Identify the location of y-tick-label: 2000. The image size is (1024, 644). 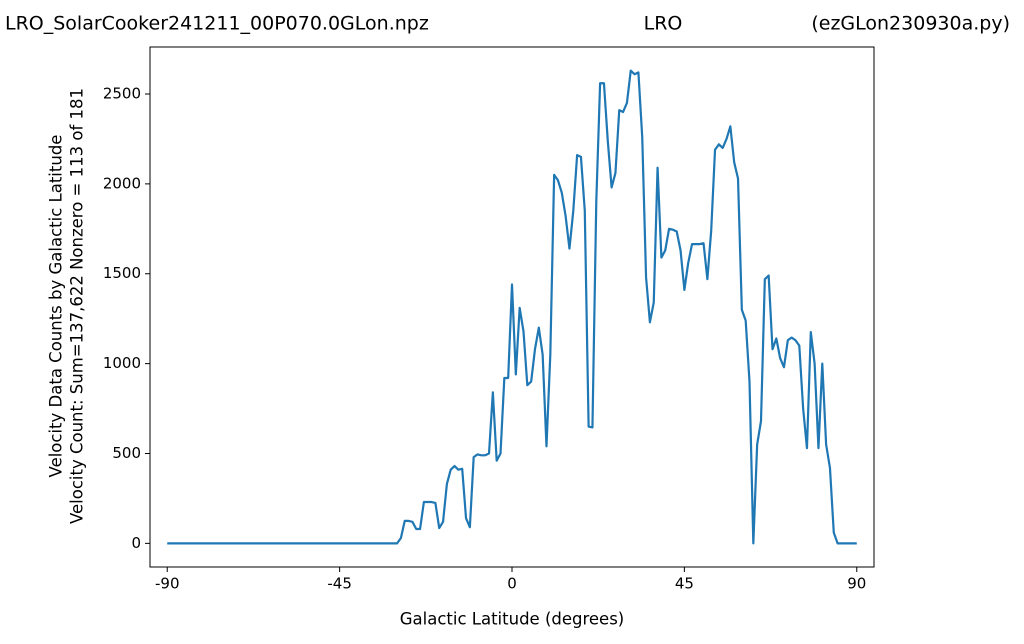
(122, 183).